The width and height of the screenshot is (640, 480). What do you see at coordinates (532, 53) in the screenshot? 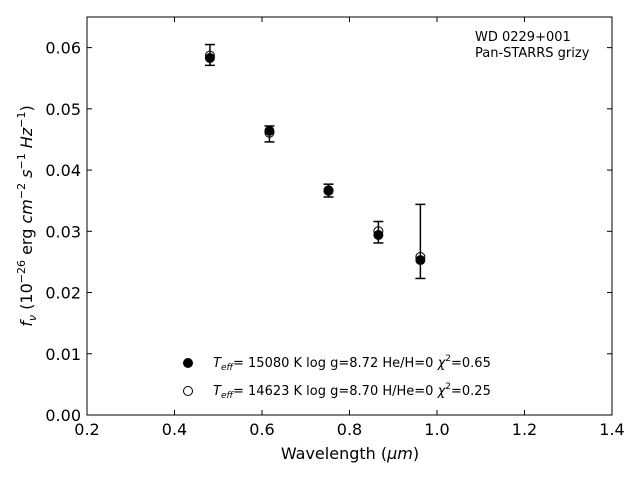
I see `annotation-survey: Pan-STARRS grizy` at bounding box center [532, 53].